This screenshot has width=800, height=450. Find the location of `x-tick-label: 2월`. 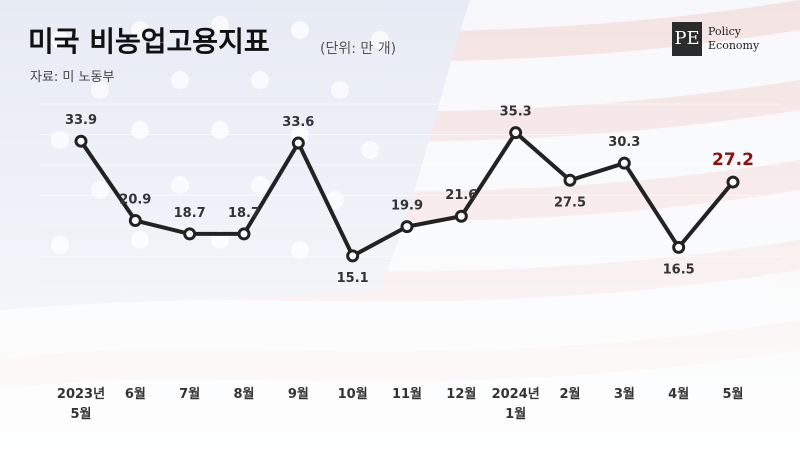

x-tick-label: 2월 is located at coordinates (569, 394).